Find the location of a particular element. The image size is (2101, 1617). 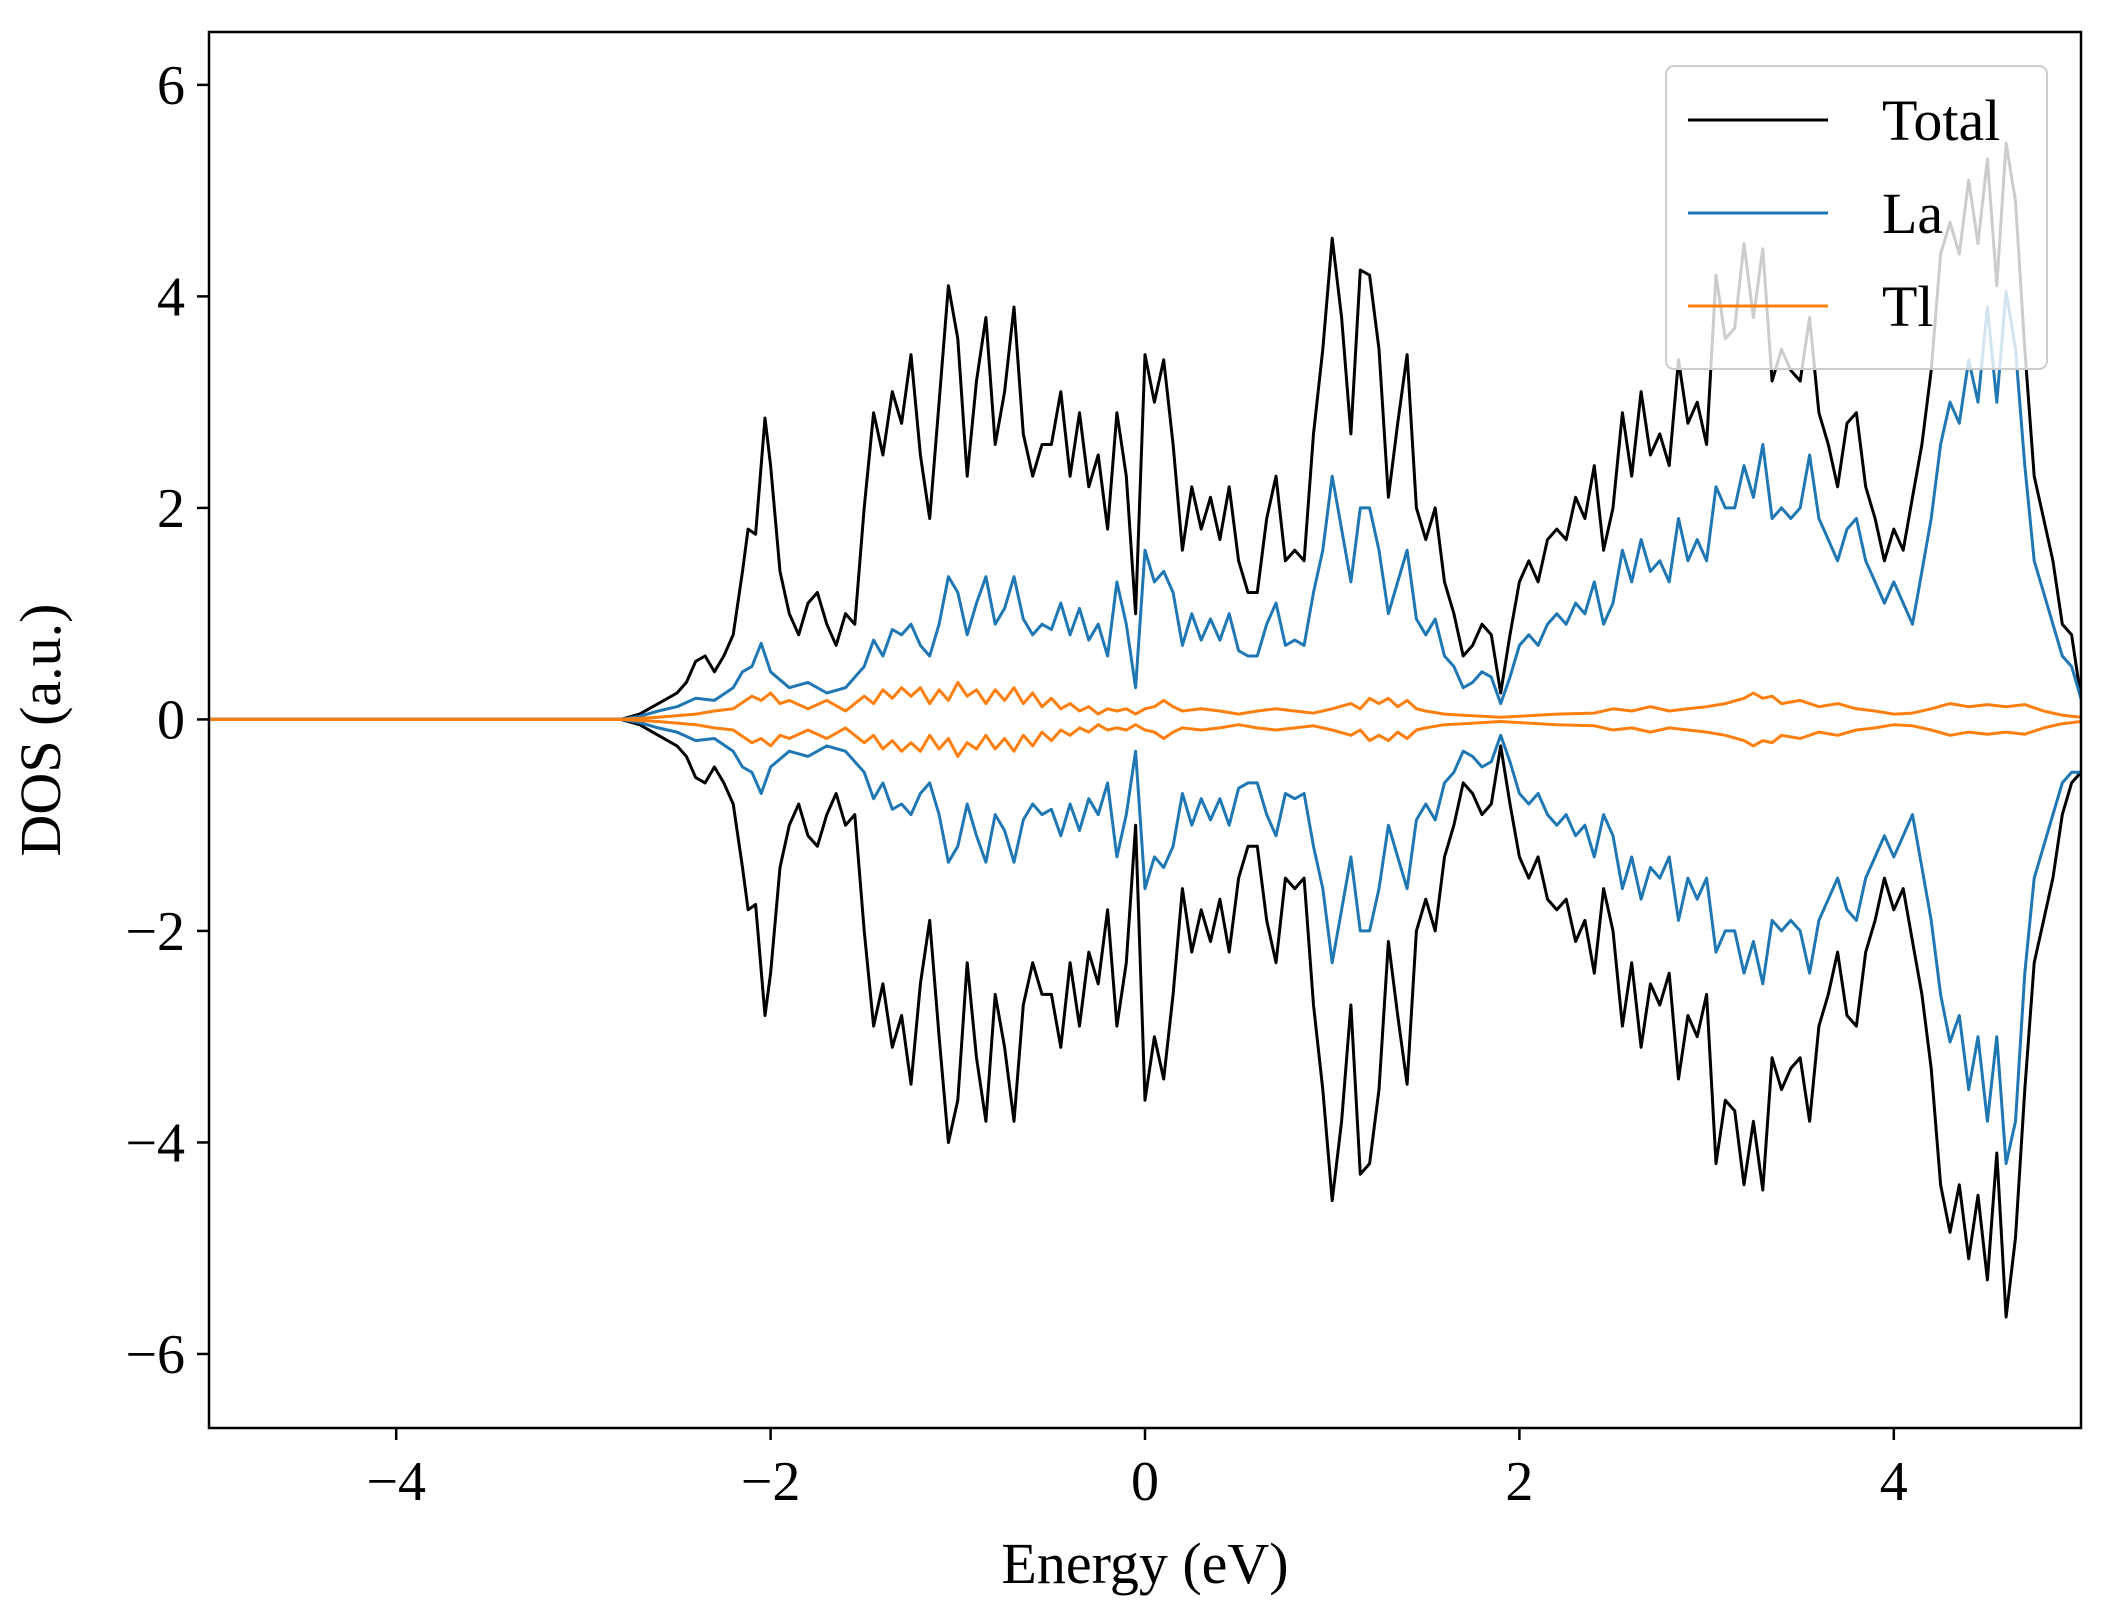

y-tick-label: 0 is located at coordinates (171, 720).